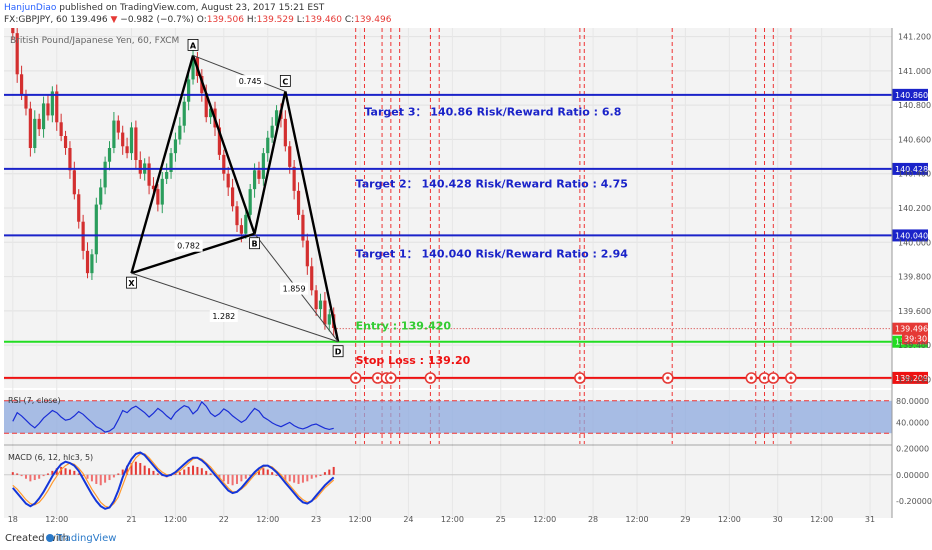 Image resolution: width=932 pixels, height=550 pixels. Describe the element at coordinates (86, 538) in the screenshot. I see `tradingview-brand: TradingView` at that location.